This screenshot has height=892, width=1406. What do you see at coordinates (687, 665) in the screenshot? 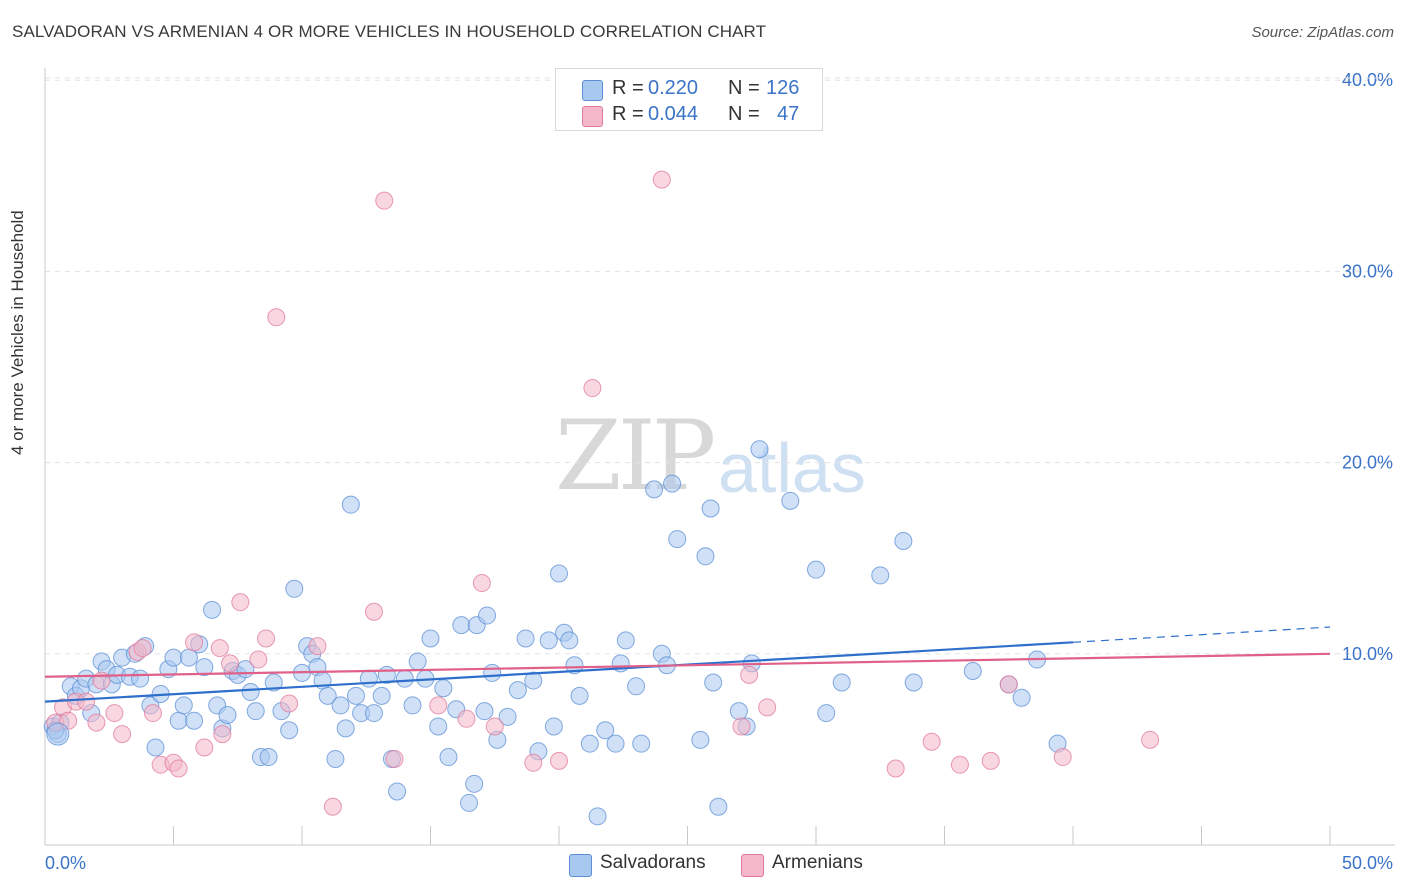
I see `armenian-trend-line` at bounding box center [687, 665].